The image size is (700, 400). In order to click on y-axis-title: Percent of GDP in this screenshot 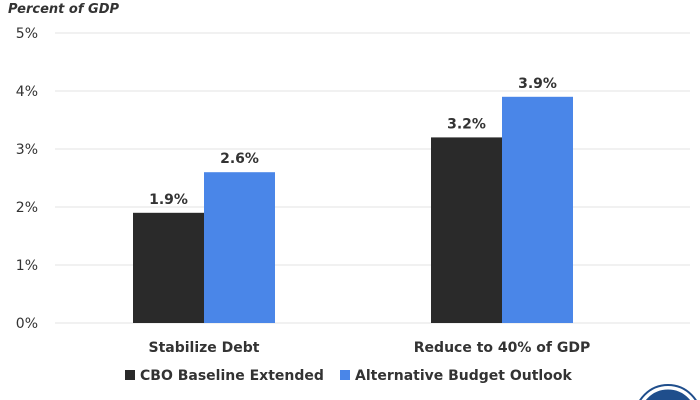, I will do `click(63, 9)`.